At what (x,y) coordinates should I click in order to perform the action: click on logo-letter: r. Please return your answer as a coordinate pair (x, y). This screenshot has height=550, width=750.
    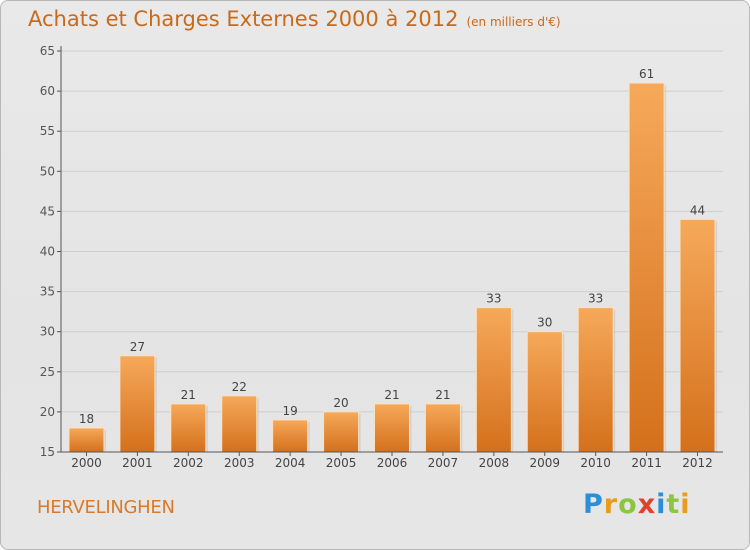
    Looking at the image, I should click on (611, 504).